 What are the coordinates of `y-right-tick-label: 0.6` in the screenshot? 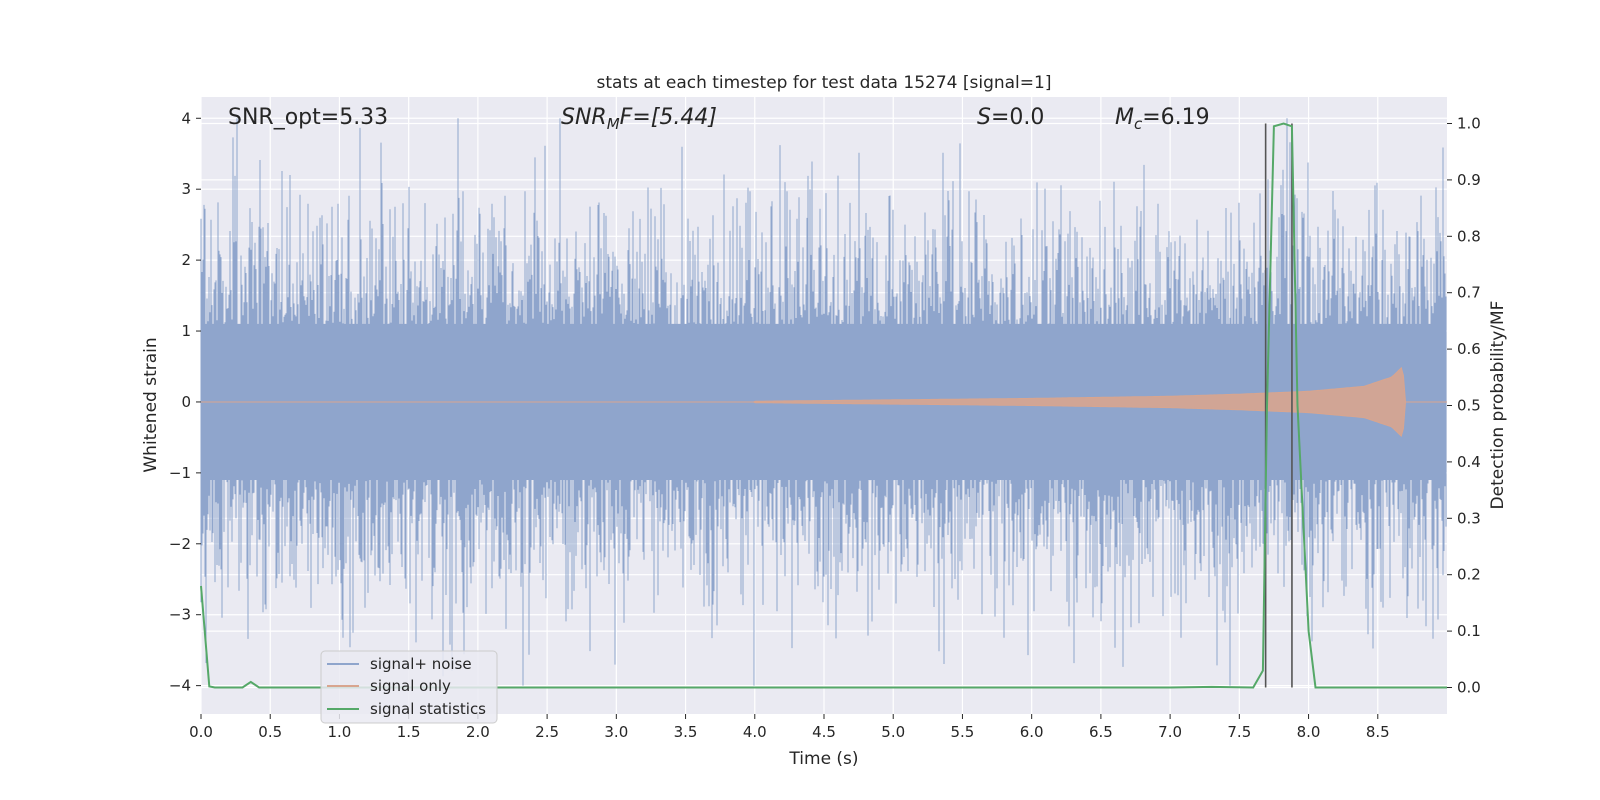 It's located at (1469, 349).